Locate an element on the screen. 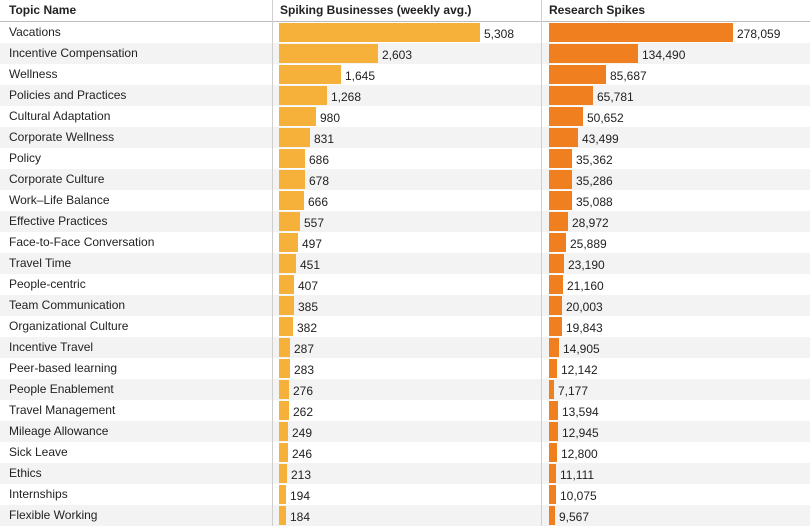 This screenshot has width=810, height=526. topic-name: Travel Management is located at coordinates (62, 410).